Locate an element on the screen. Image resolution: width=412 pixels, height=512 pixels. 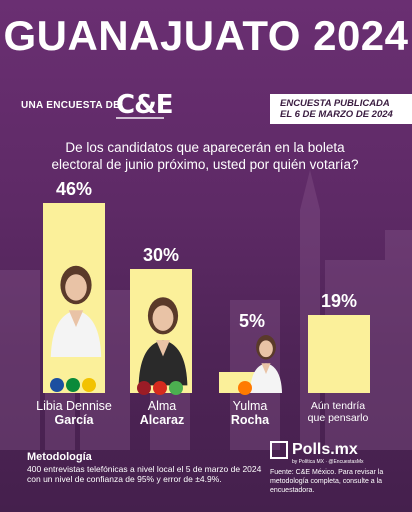
published-date-box: ENCUESTA PUBLICADA EL 6 DE MARZO DE 2024 is located at coordinates (341, 109).